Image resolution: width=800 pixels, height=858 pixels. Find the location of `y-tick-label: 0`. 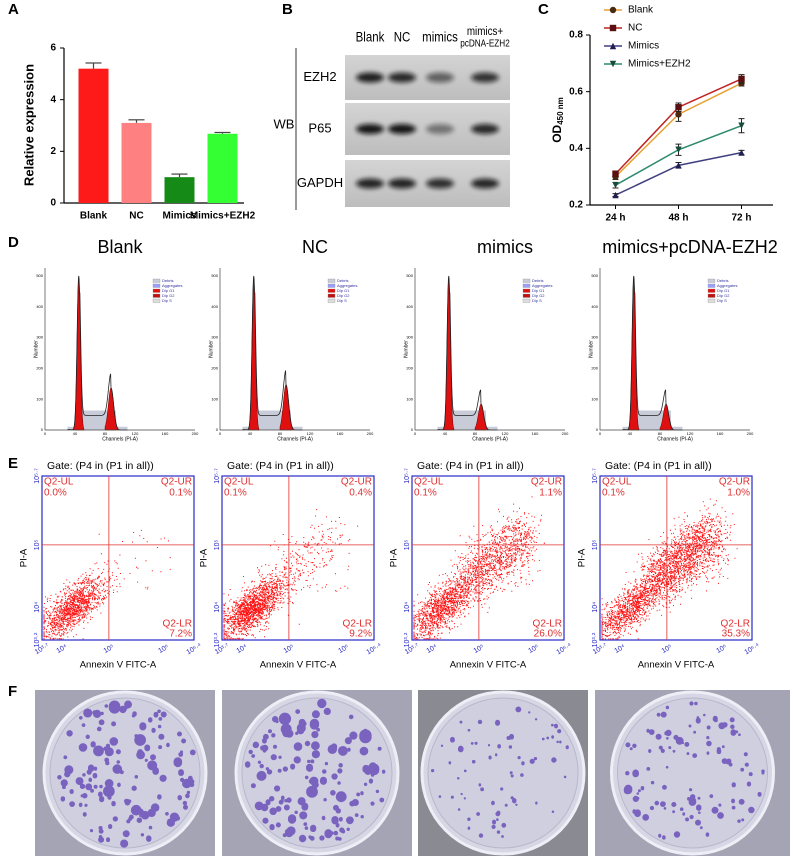

y-tick-label: 0 is located at coordinates (412, 429).